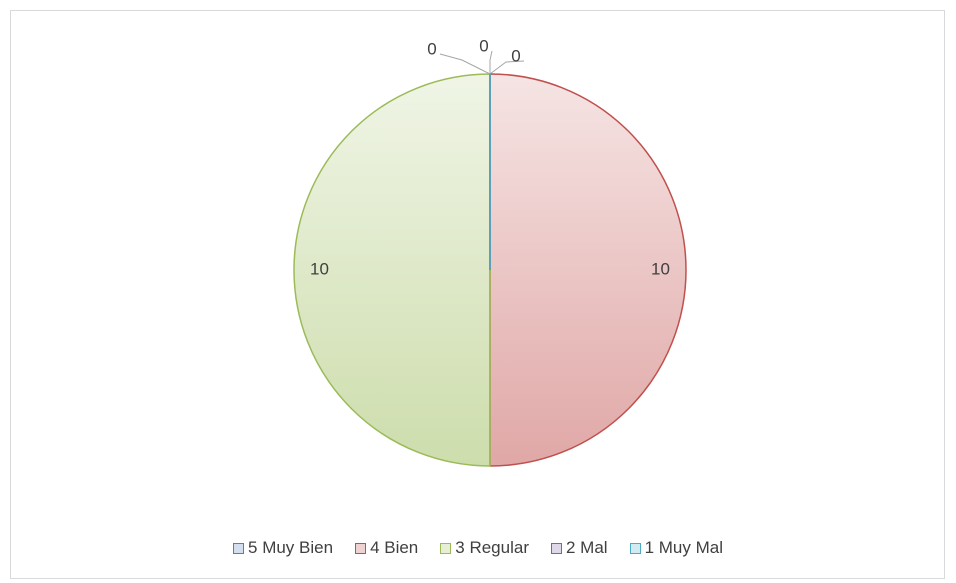 The image size is (956, 583). Describe the element at coordinates (683, 547) in the screenshot. I see `legend-label: 1 Muy Mal` at that location.